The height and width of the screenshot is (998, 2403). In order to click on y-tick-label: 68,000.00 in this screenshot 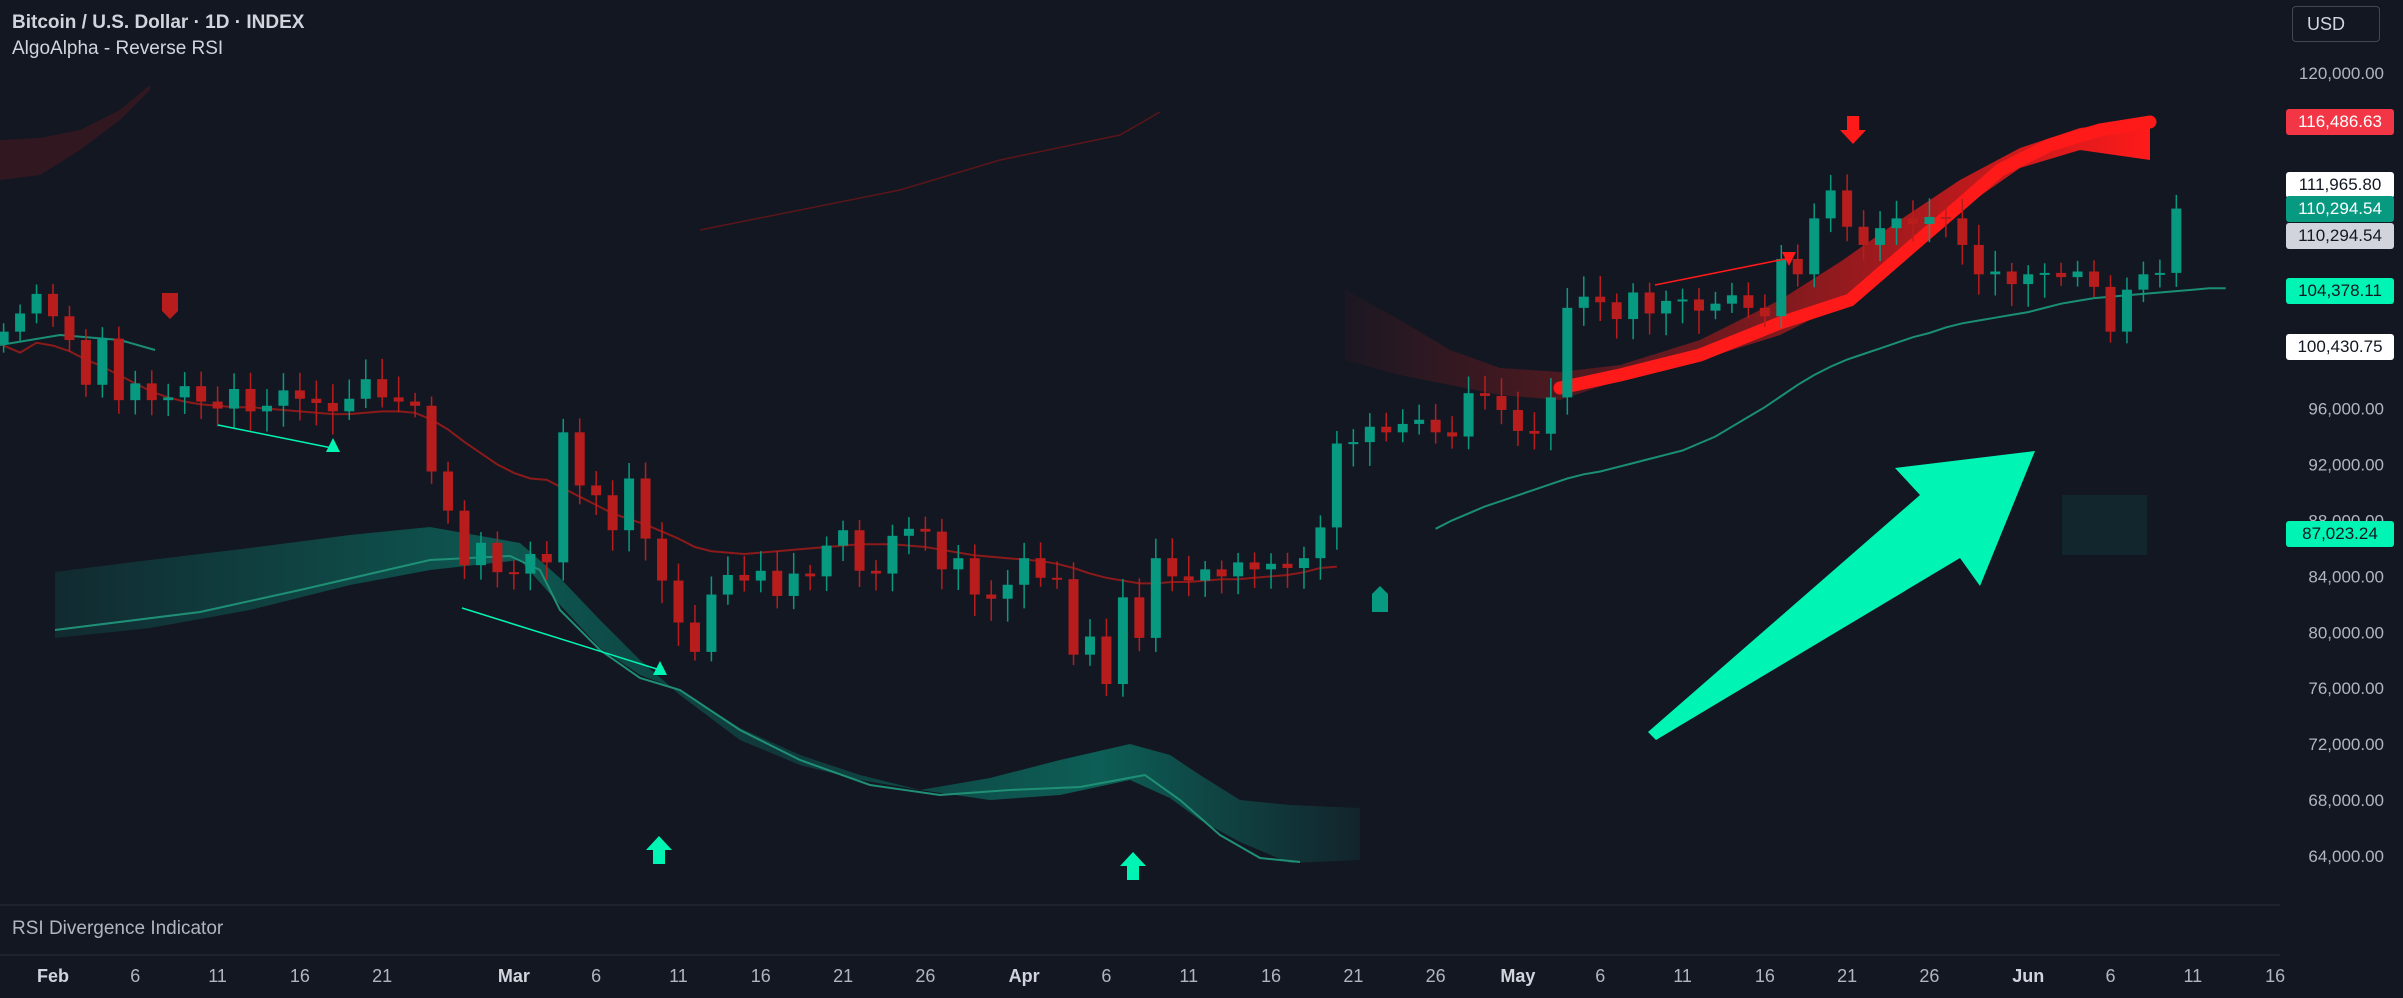, I will do `click(2346, 800)`.